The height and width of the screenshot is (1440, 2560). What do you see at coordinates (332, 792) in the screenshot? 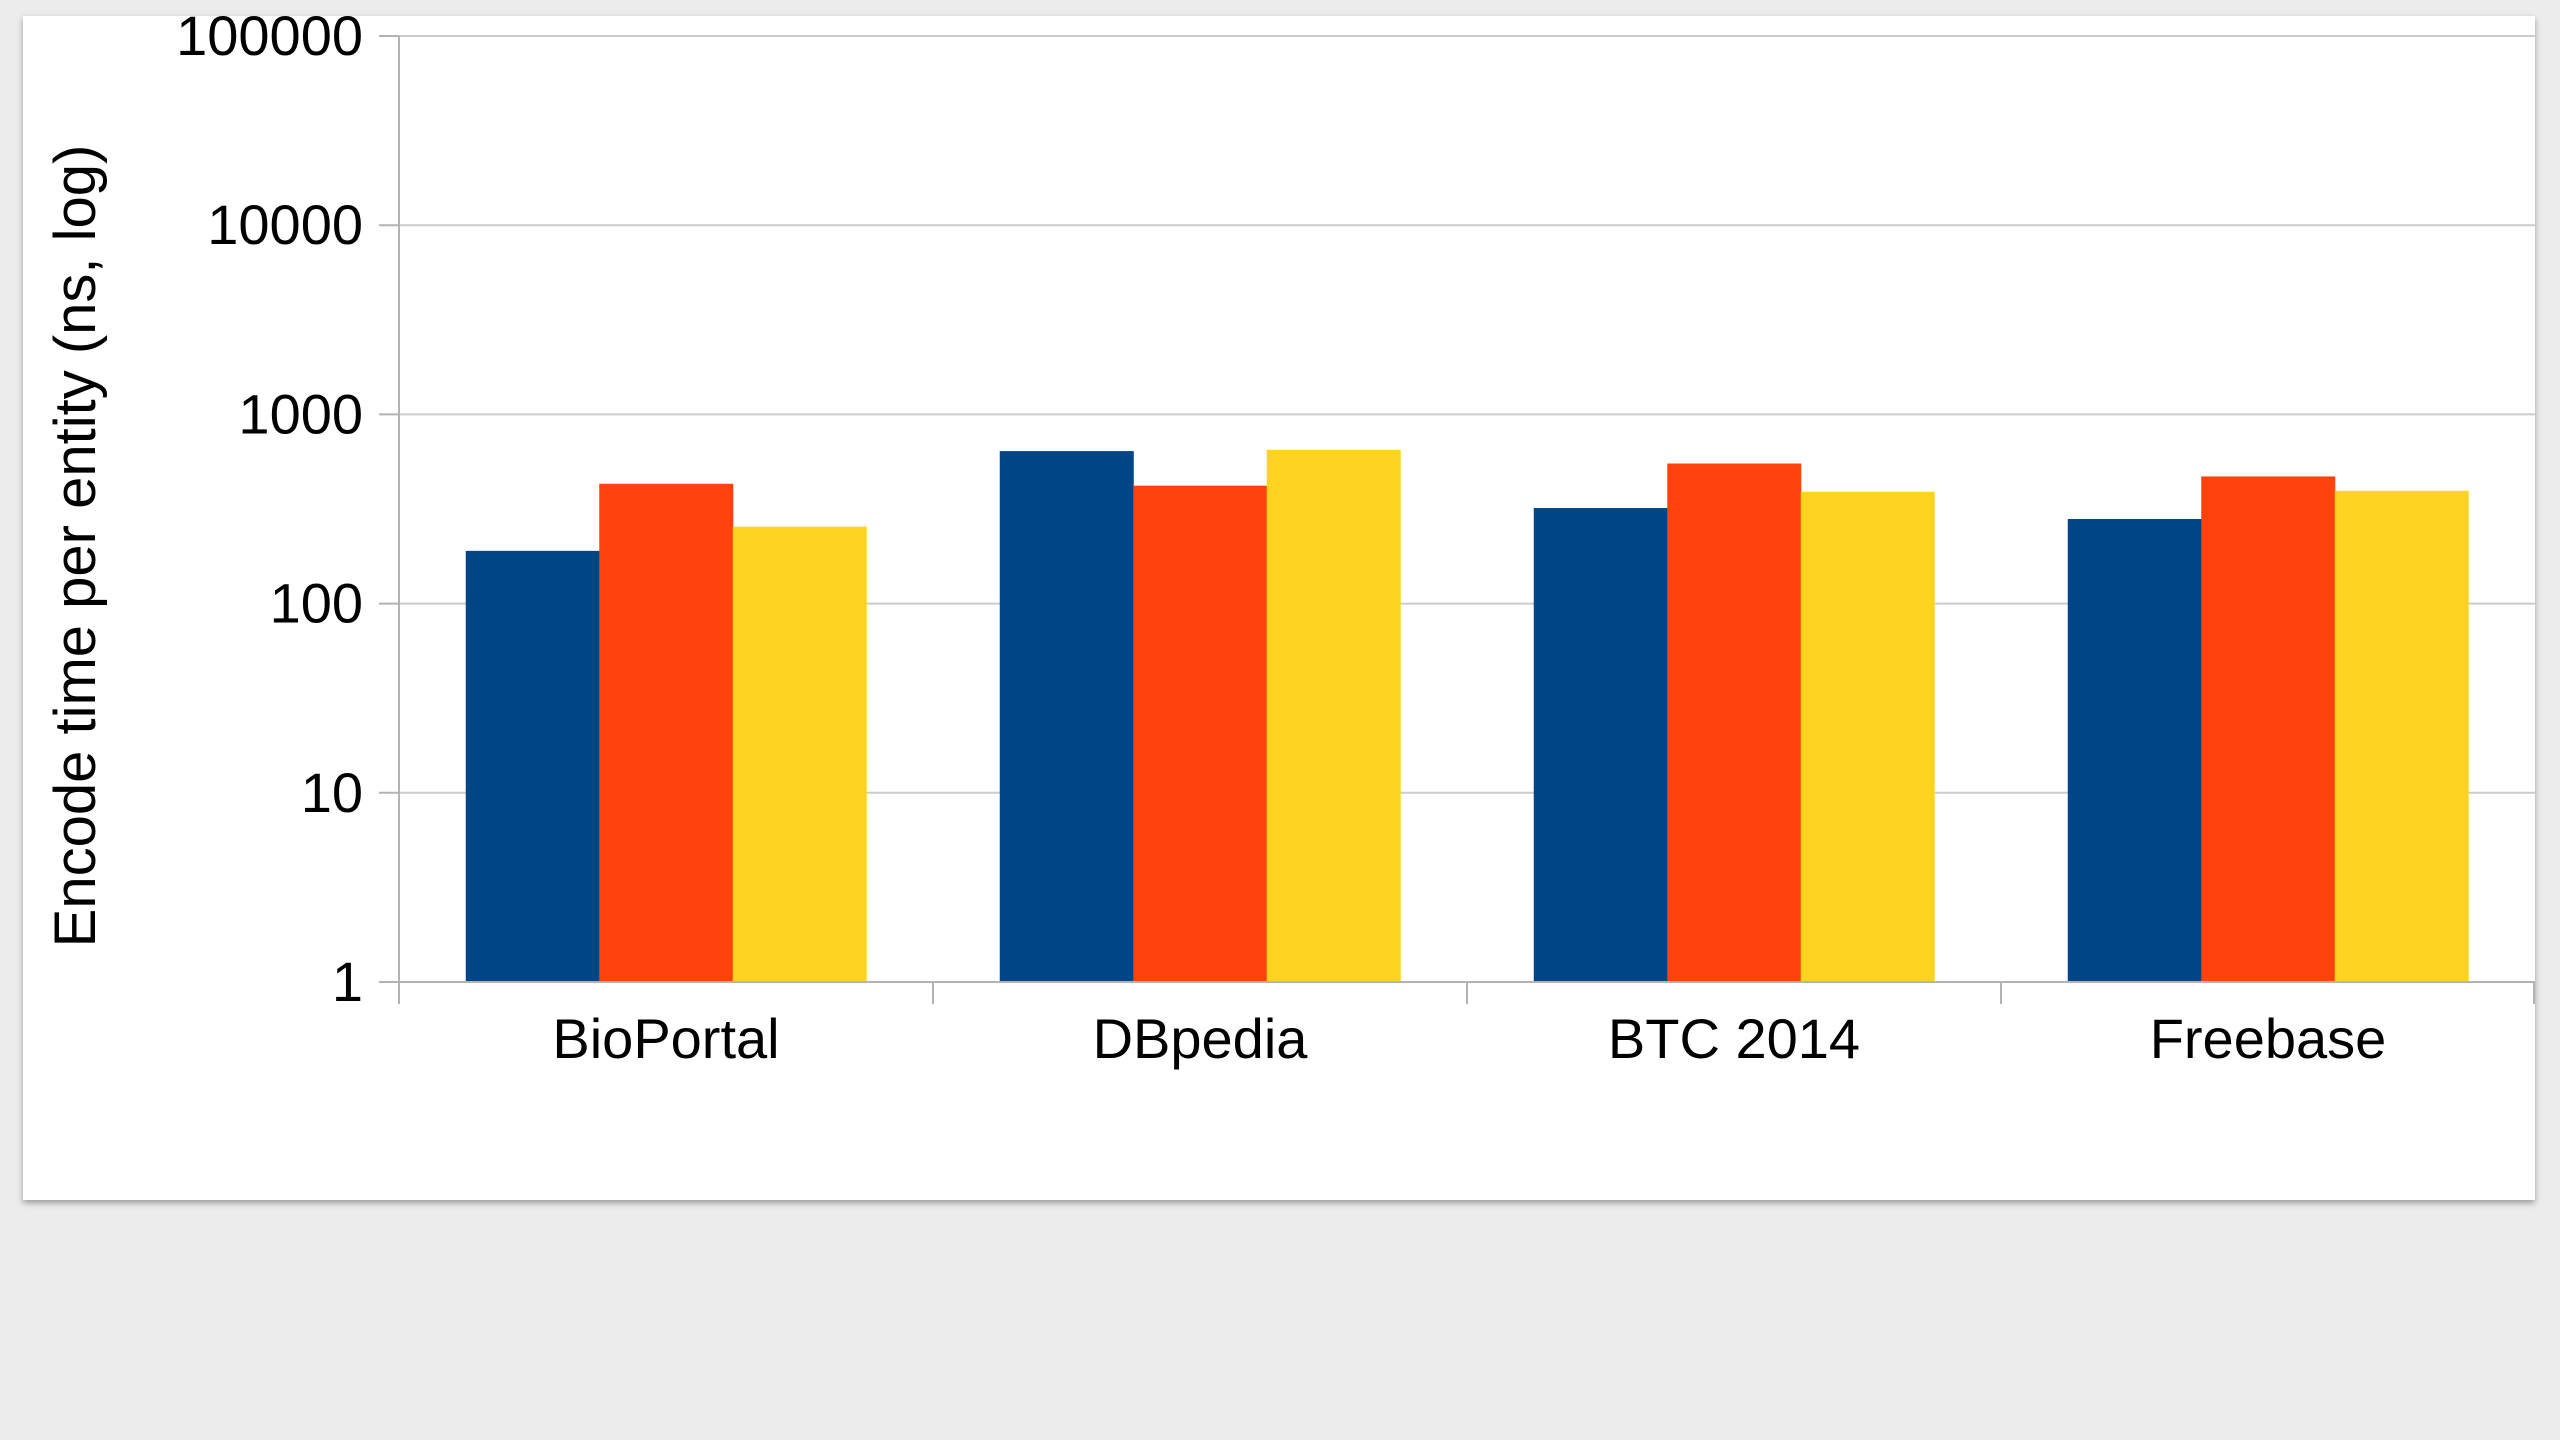
I see `y-tick-label: 10` at bounding box center [332, 792].